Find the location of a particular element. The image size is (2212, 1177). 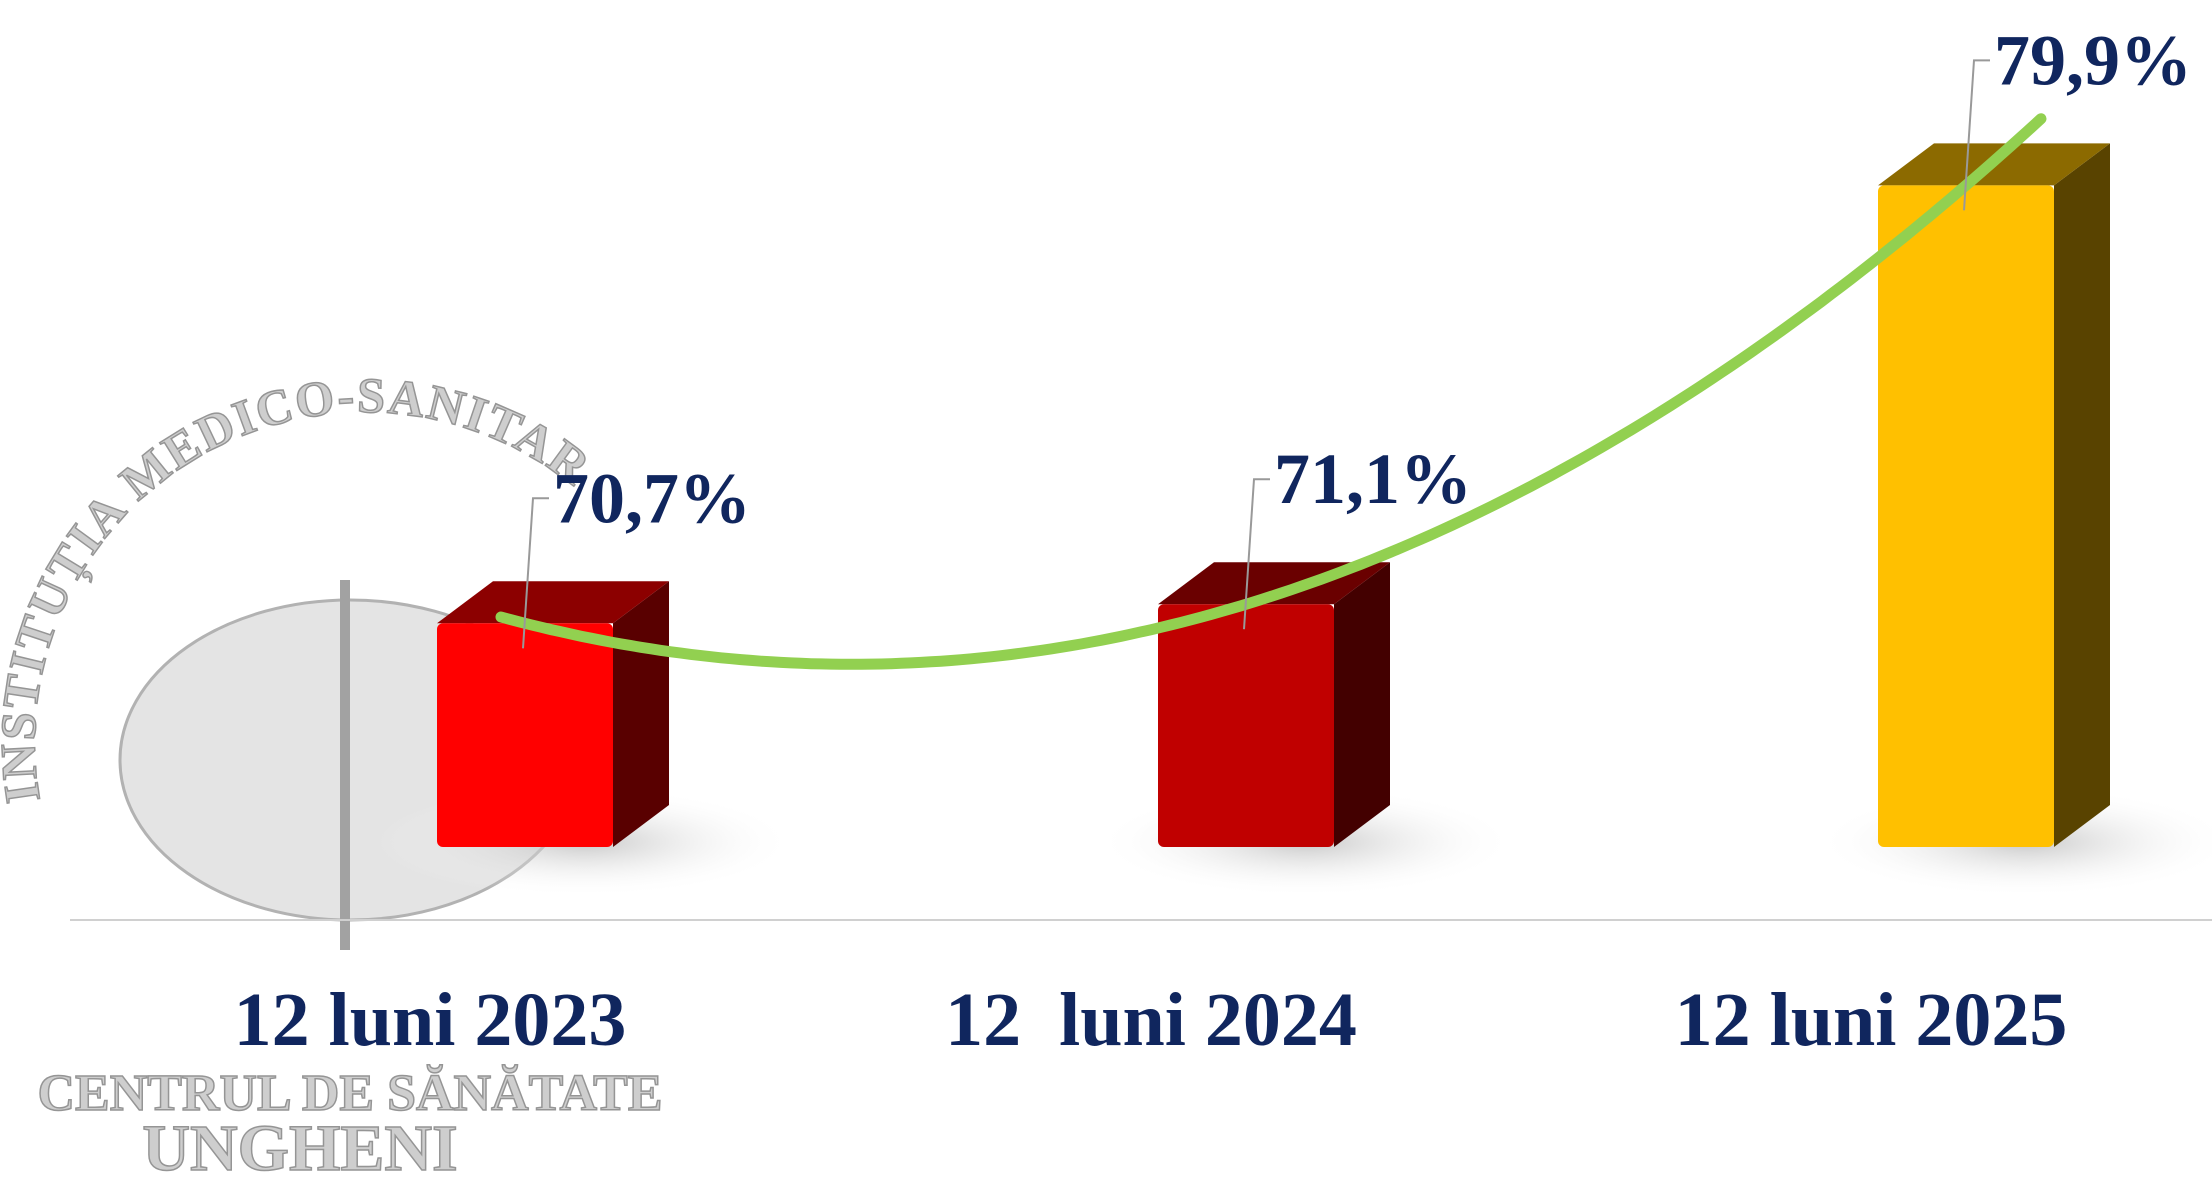

logo-line2: UNGHENI is located at coordinates (299, 1144).